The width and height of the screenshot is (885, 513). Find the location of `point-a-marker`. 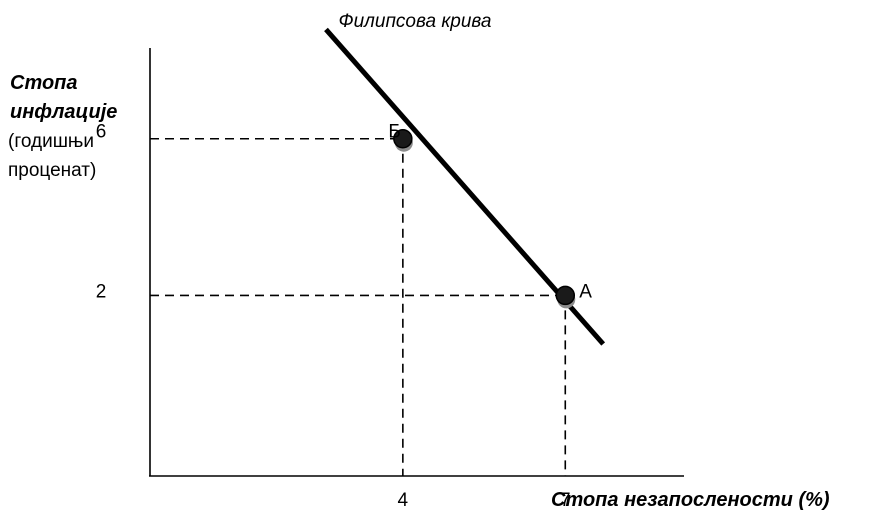

point-a-marker is located at coordinates (565, 295).